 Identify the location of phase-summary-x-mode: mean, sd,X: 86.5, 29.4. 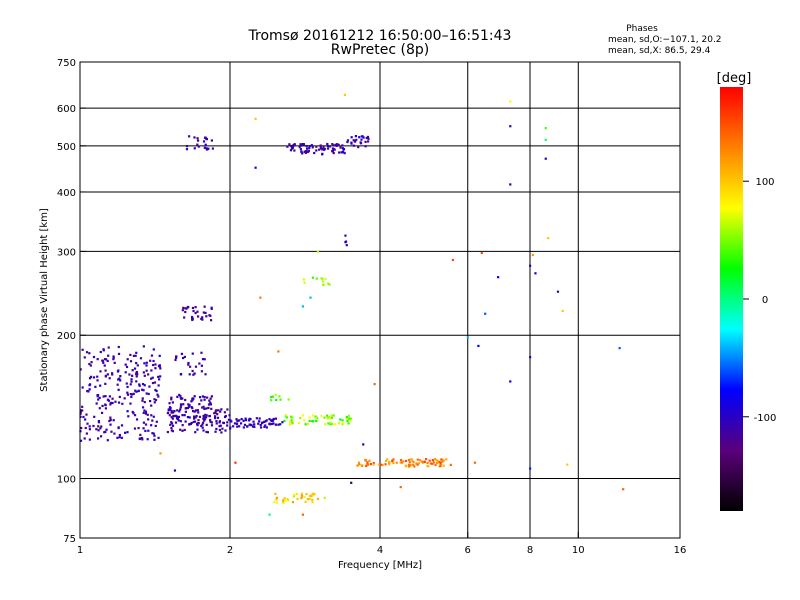
(659, 51).